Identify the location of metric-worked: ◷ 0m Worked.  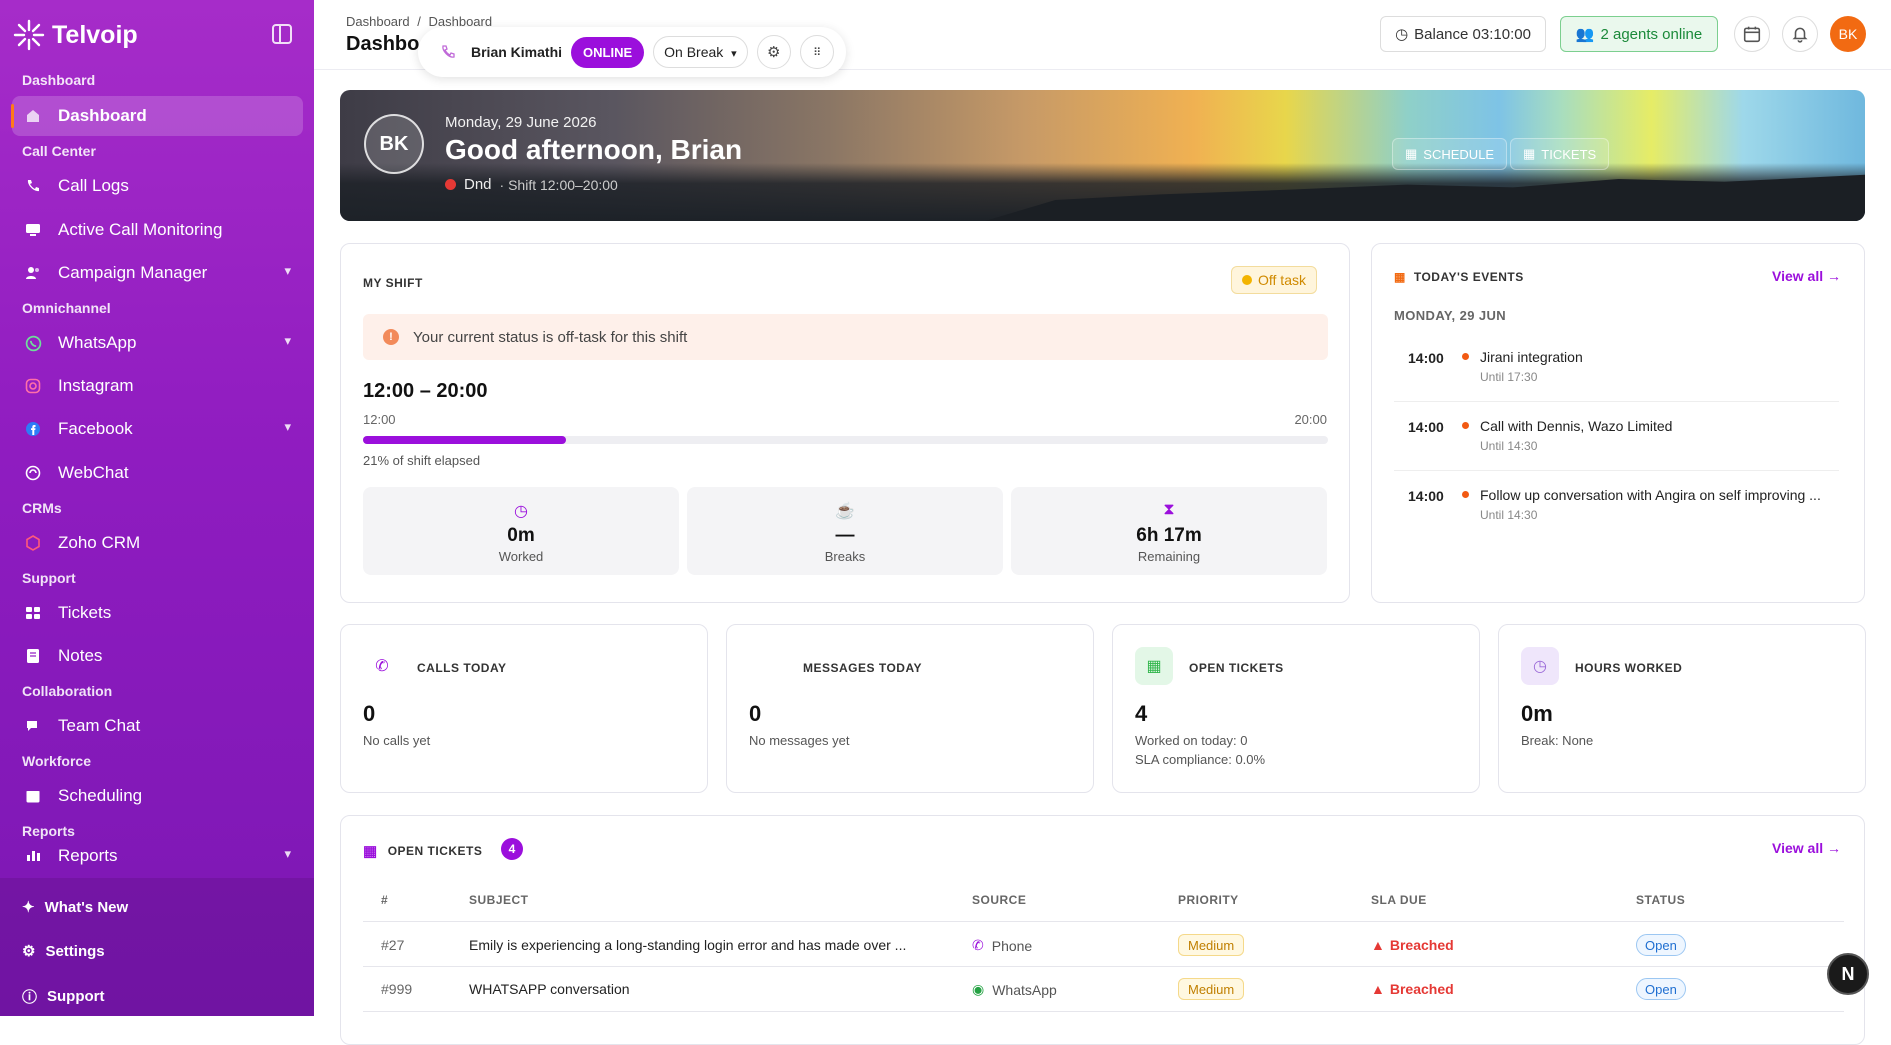
(521, 531).